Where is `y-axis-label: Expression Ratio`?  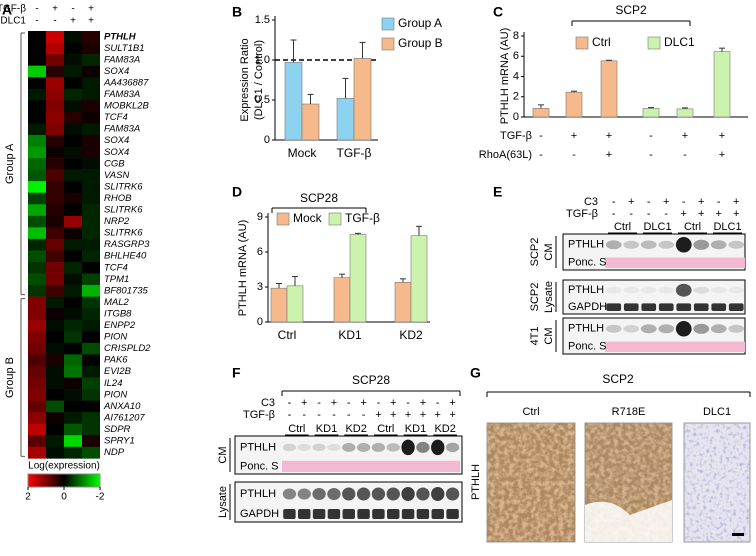
y-axis-label: Expression Ratio is located at coordinates (245, 79).